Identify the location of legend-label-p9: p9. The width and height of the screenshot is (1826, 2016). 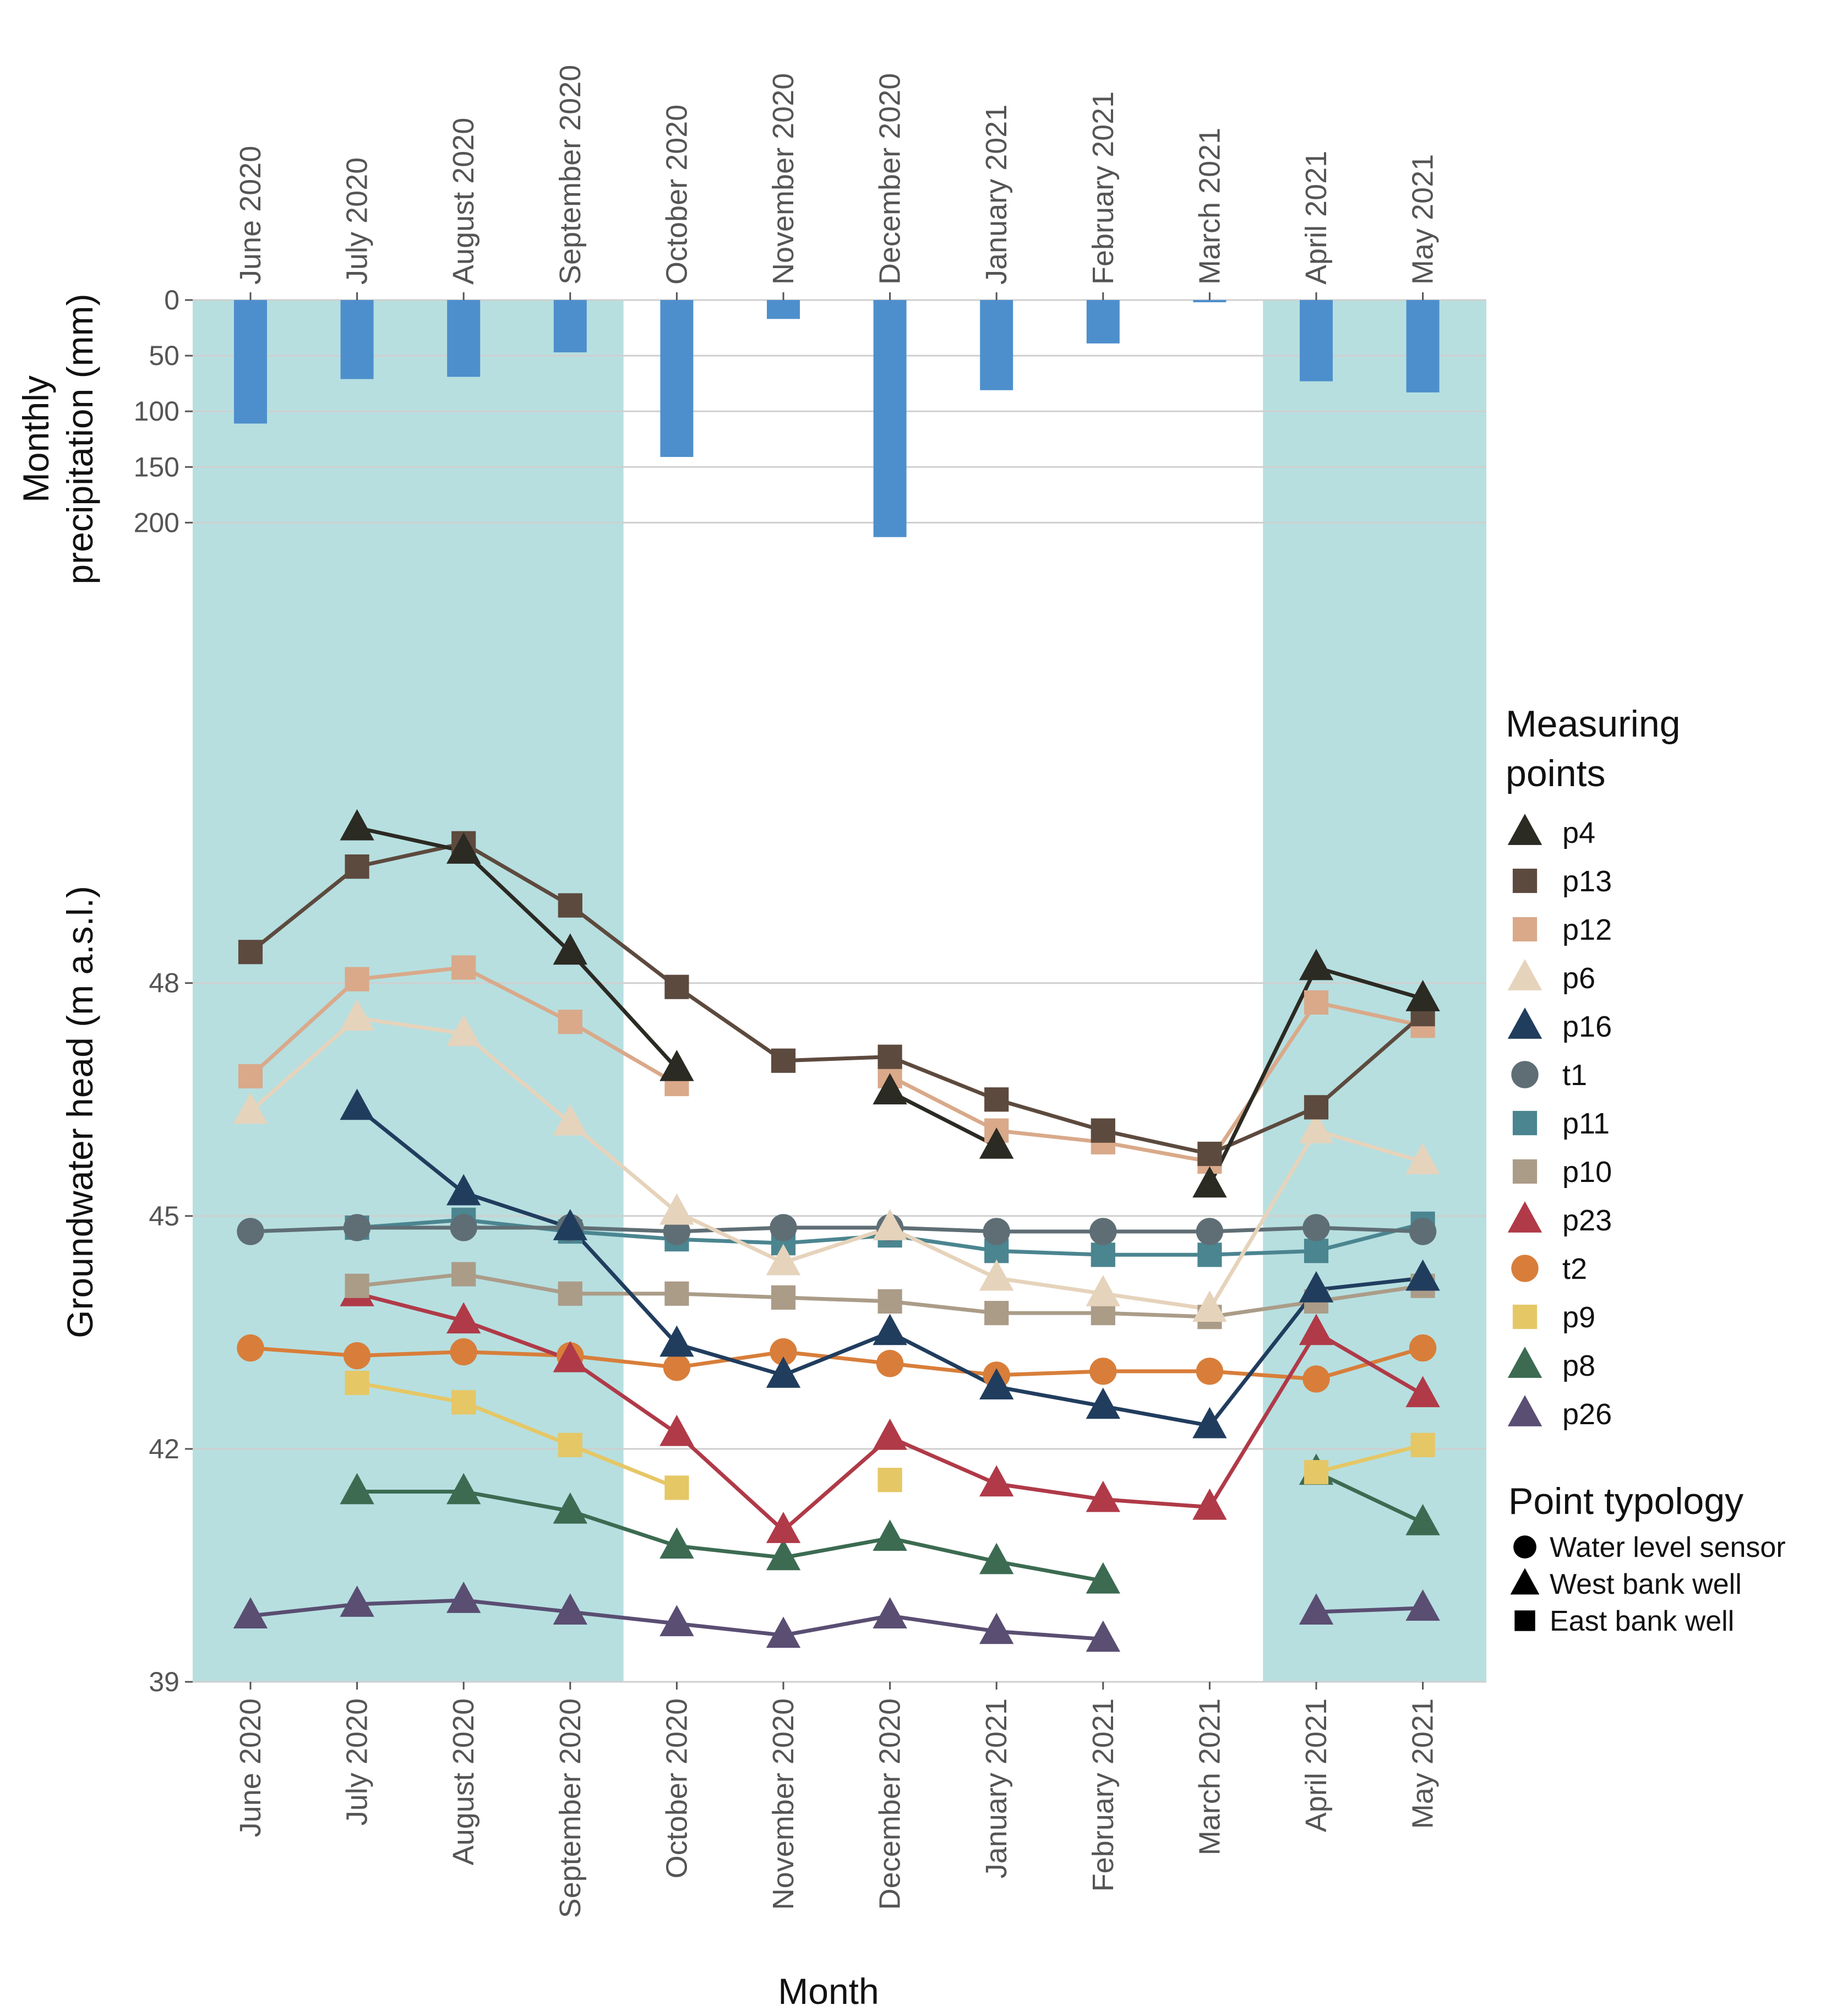
(1578, 1317).